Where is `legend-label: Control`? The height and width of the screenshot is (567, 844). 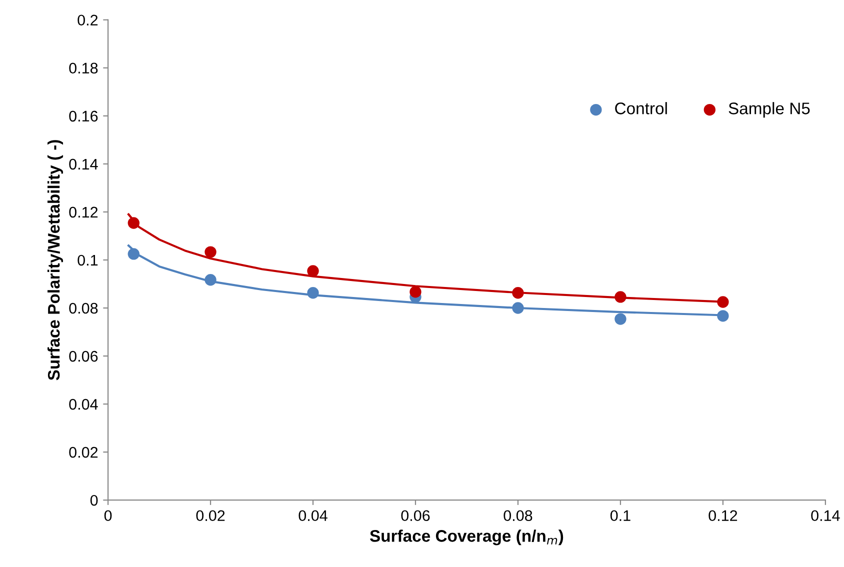 legend-label: Control is located at coordinates (641, 108).